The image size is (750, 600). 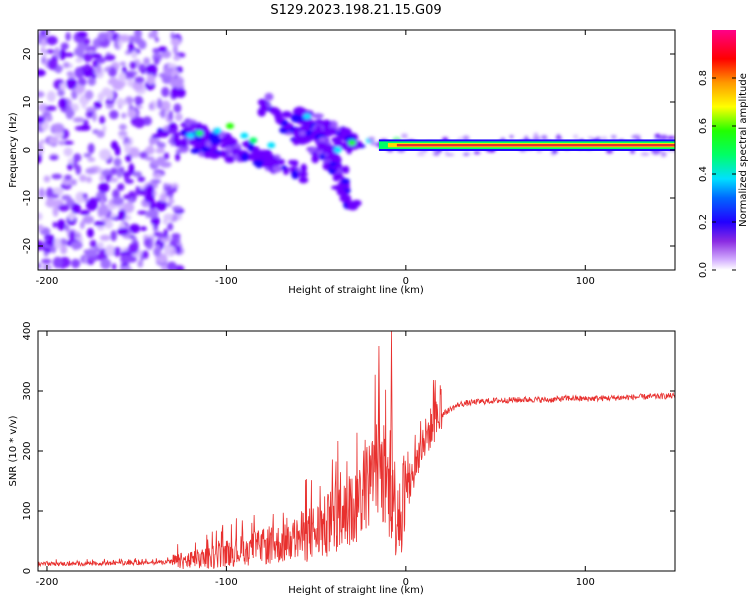 What do you see at coordinates (27, 102) in the screenshot?
I see `heatmap-ytick-label: 10` at bounding box center [27, 102].